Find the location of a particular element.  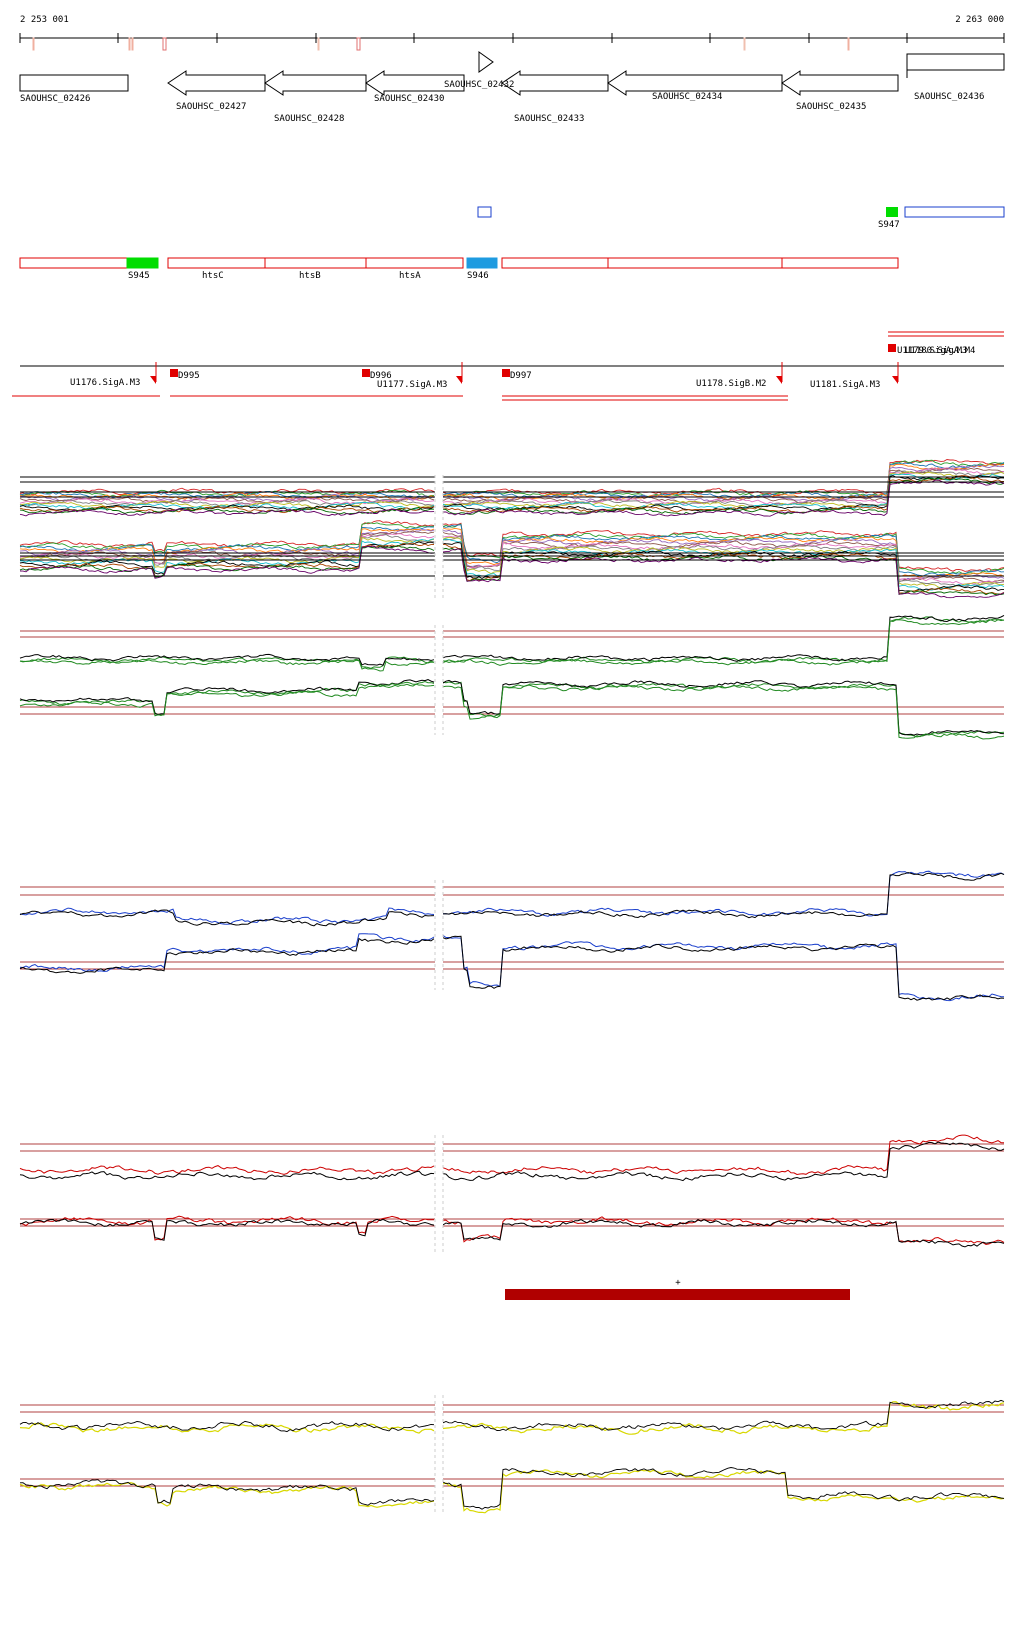

panel-yellow-condition is located at coordinates (512, 1455).